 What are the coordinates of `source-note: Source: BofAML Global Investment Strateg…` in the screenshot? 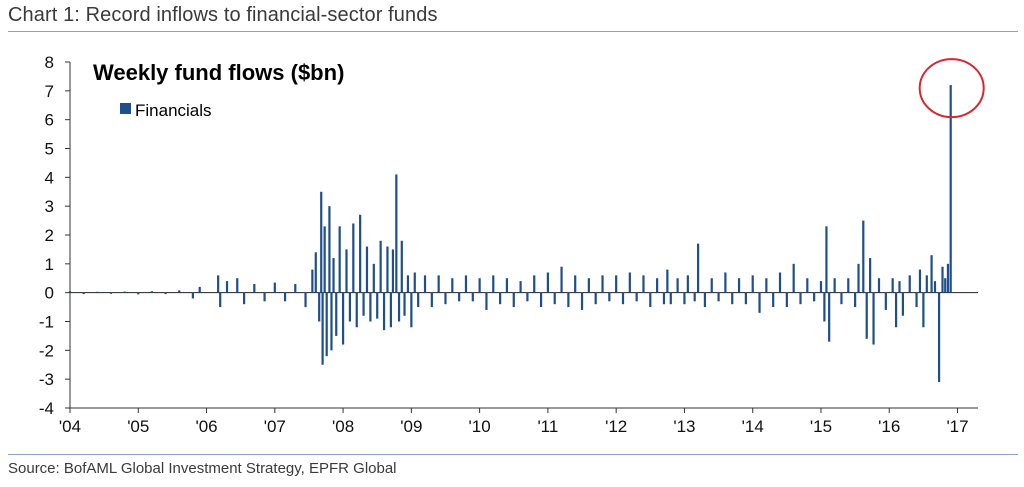 It's located at (202, 468).